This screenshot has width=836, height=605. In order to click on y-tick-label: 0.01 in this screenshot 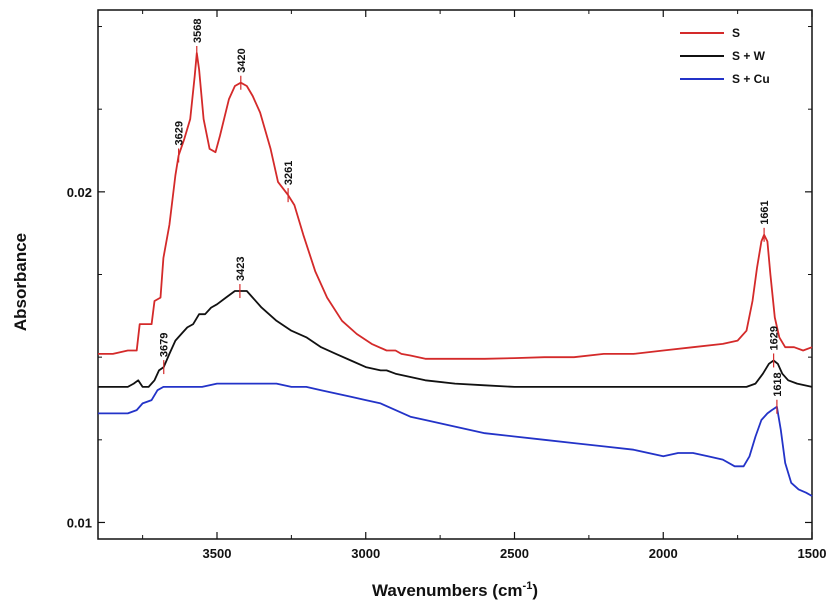, I will do `click(79, 522)`.